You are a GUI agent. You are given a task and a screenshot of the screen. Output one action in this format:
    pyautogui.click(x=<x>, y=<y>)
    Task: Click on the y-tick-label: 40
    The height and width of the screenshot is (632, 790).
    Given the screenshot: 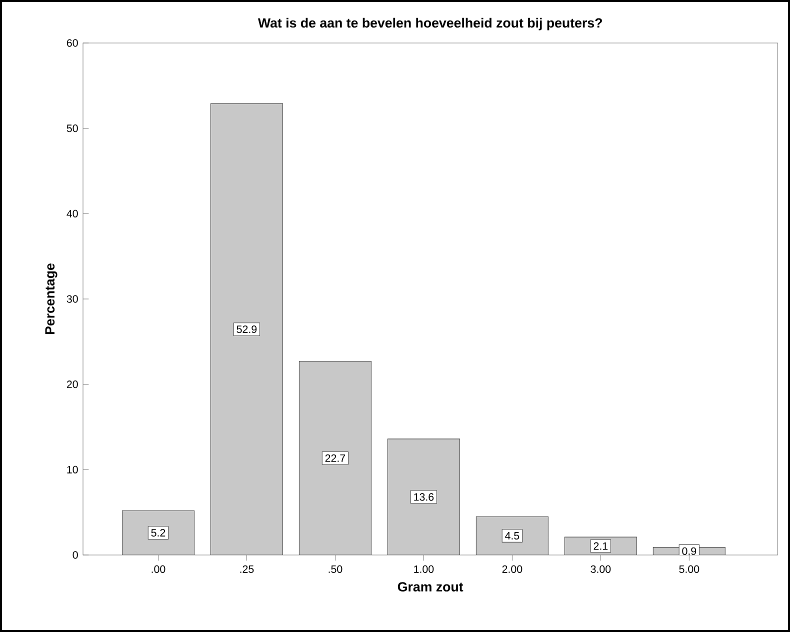 What is the action you would take?
    pyautogui.click(x=72, y=214)
    